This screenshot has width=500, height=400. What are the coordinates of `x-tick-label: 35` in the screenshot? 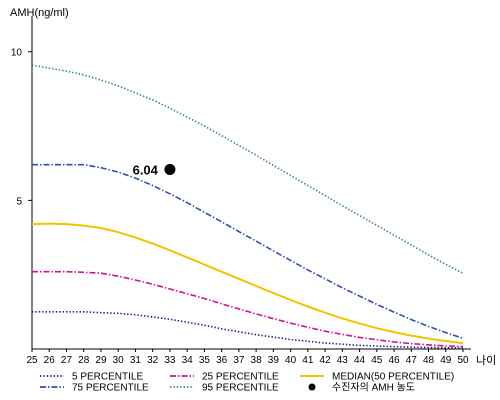 It's located at (205, 360).